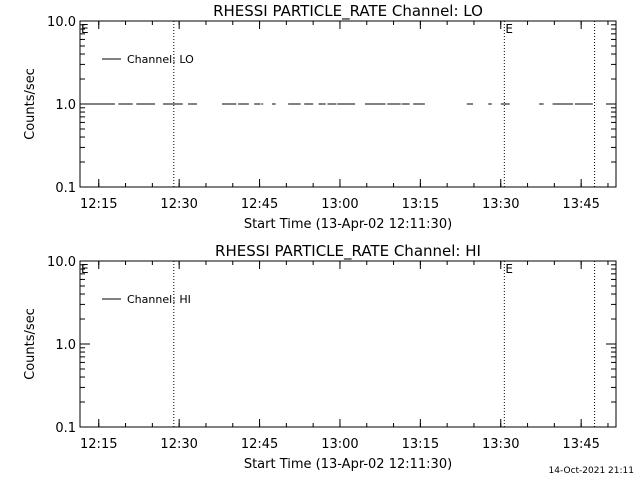 The height and width of the screenshot is (480, 640). Describe the element at coordinates (591, 471) in the screenshot. I see `footer-timestamp: 14-Oct-2021 21:11` at that location.